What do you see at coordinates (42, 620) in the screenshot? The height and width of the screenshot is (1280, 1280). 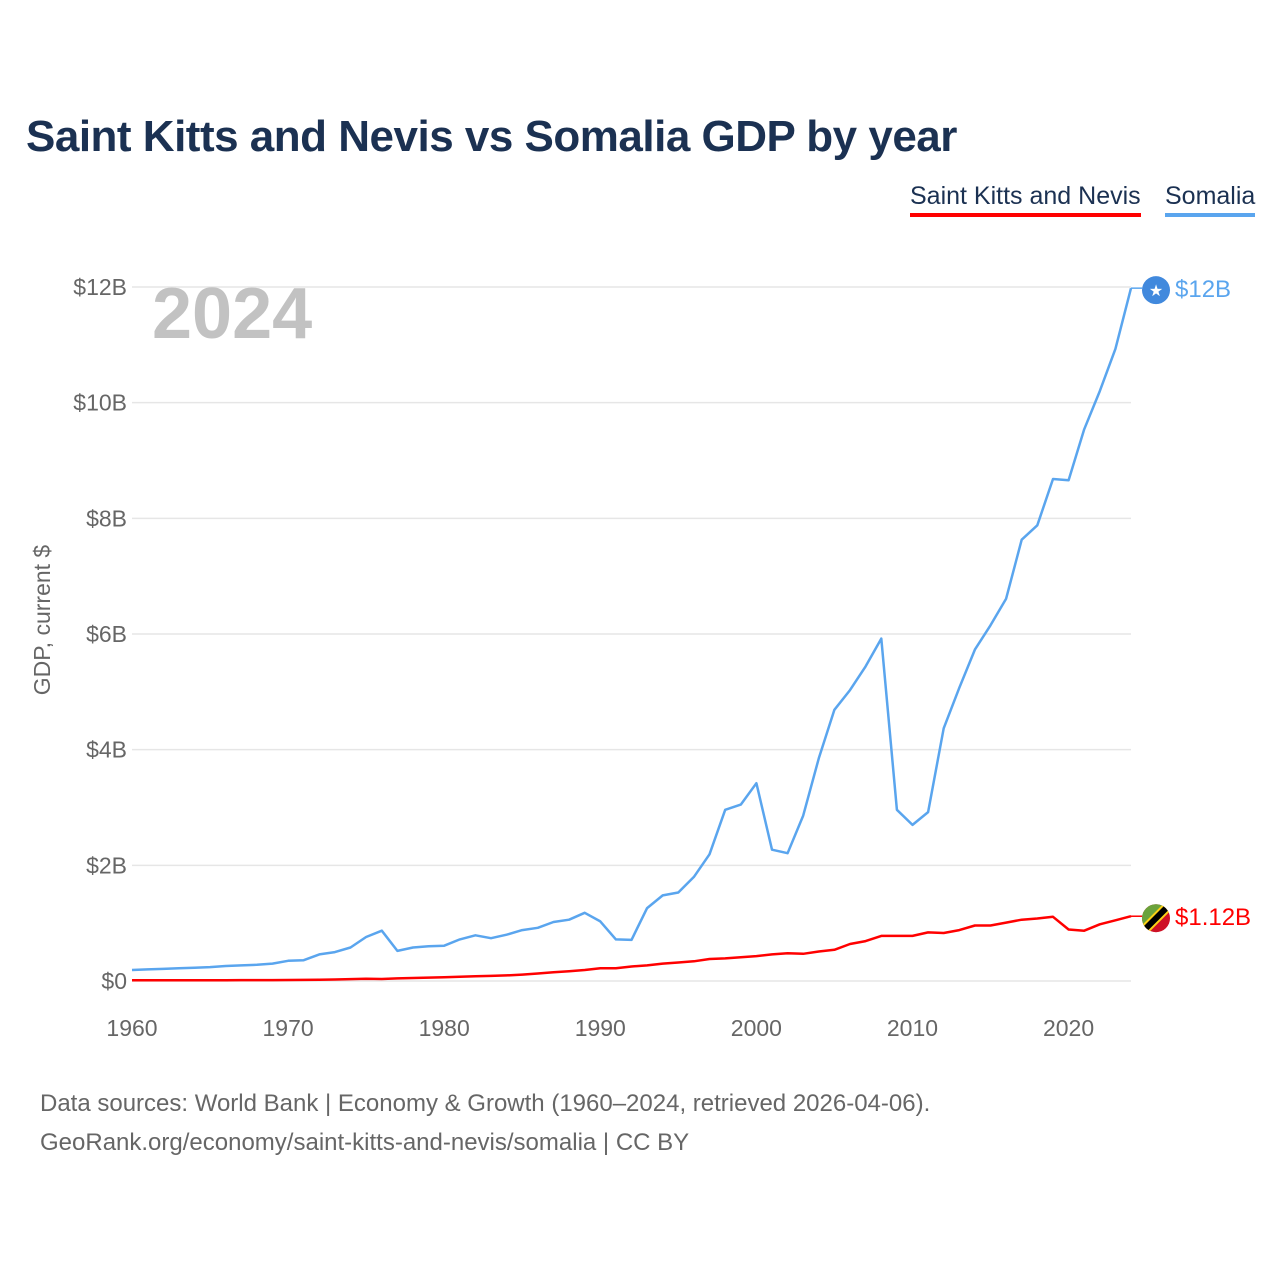 I see `y-axis-label: GDP, current $` at bounding box center [42, 620].